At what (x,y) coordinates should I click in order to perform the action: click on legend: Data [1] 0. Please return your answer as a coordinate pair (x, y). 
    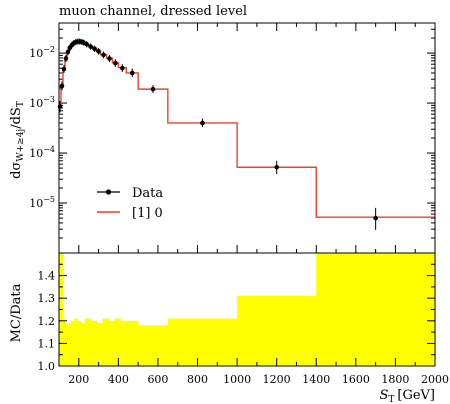
    Looking at the image, I should click on (130, 203).